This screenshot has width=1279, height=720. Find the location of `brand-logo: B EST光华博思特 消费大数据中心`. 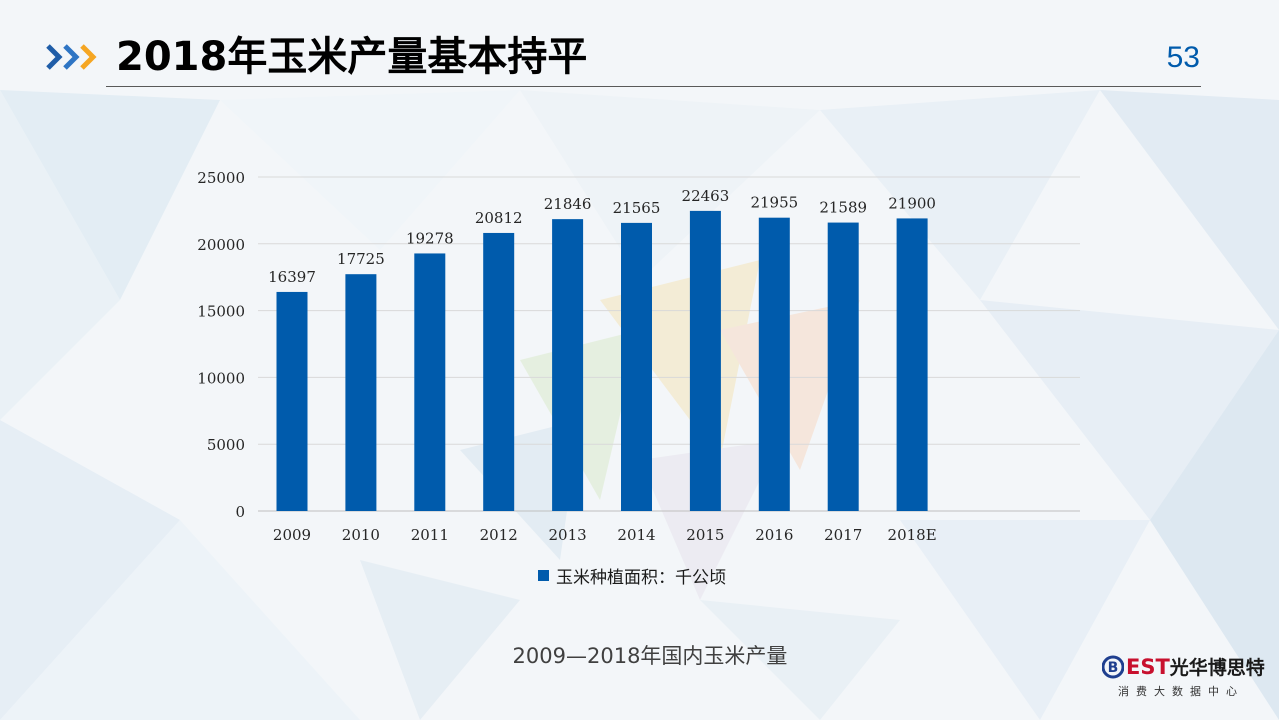

brand-logo: B EST光华博思特 消费大数据中心 is located at coordinates (1183, 678).